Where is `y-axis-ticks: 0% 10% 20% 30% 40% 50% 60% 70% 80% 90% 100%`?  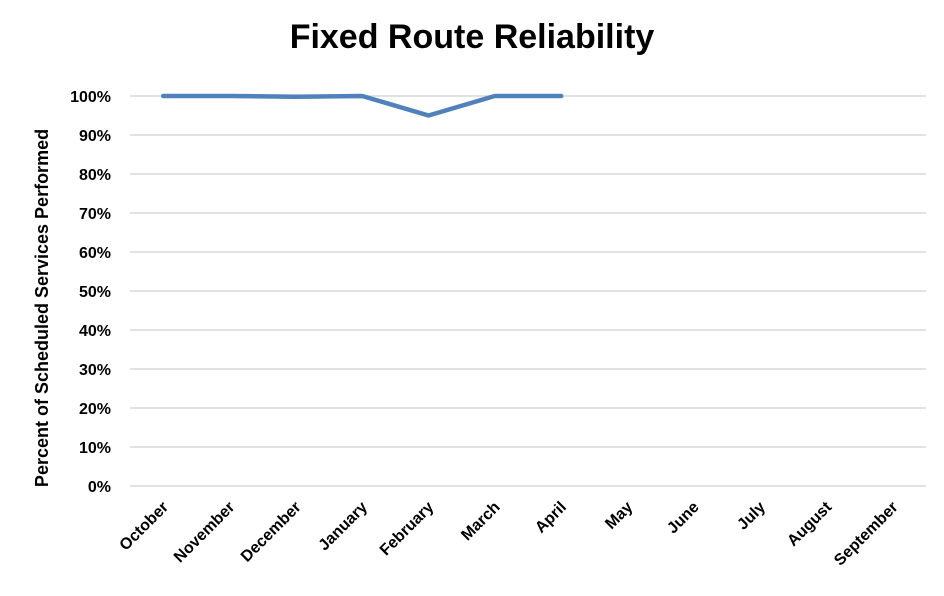 y-axis-ticks: 0% 10% 20% 30% 40% 50% 60% 70% 80% 90% 100% is located at coordinates (90, 292).